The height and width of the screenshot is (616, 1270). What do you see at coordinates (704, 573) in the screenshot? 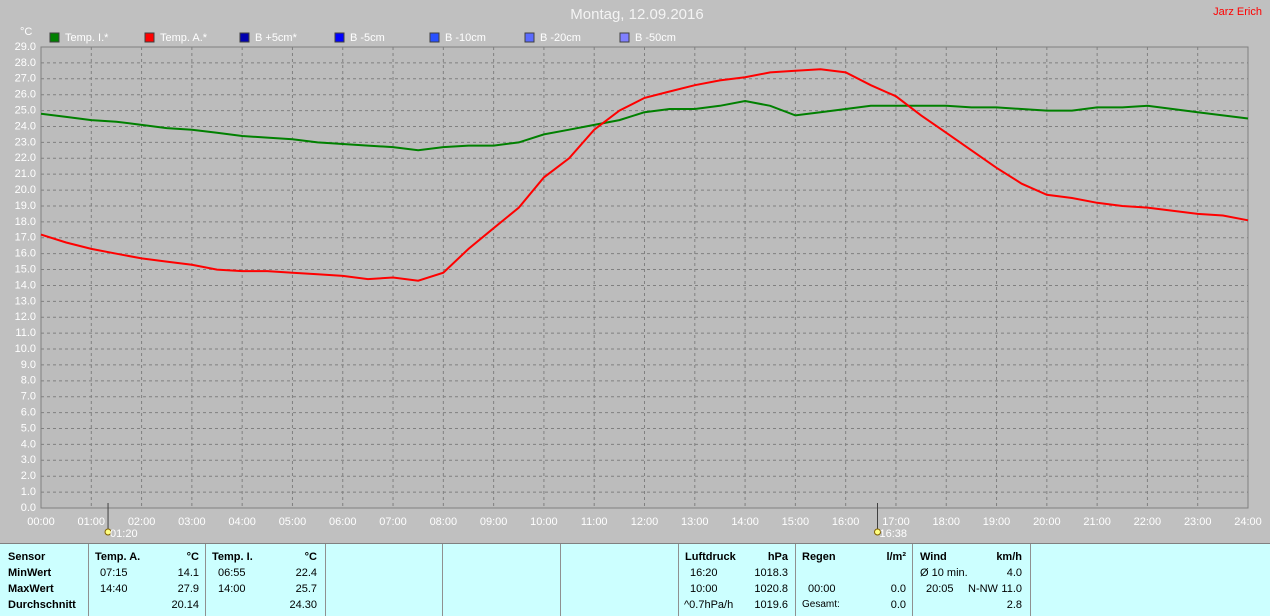
I see `time: 16:20` at bounding box center [704, 573].